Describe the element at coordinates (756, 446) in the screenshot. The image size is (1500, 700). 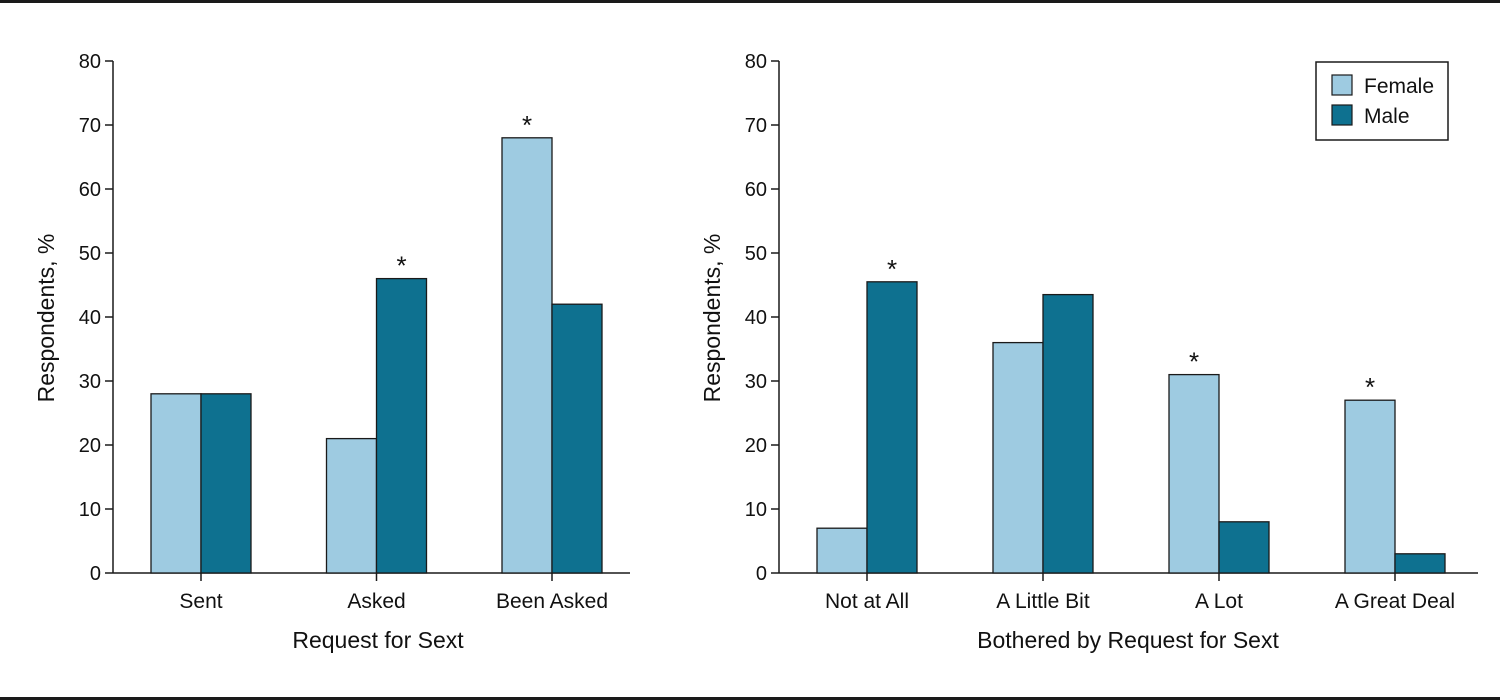
I see `right-y-tick-label: 20` at that location.